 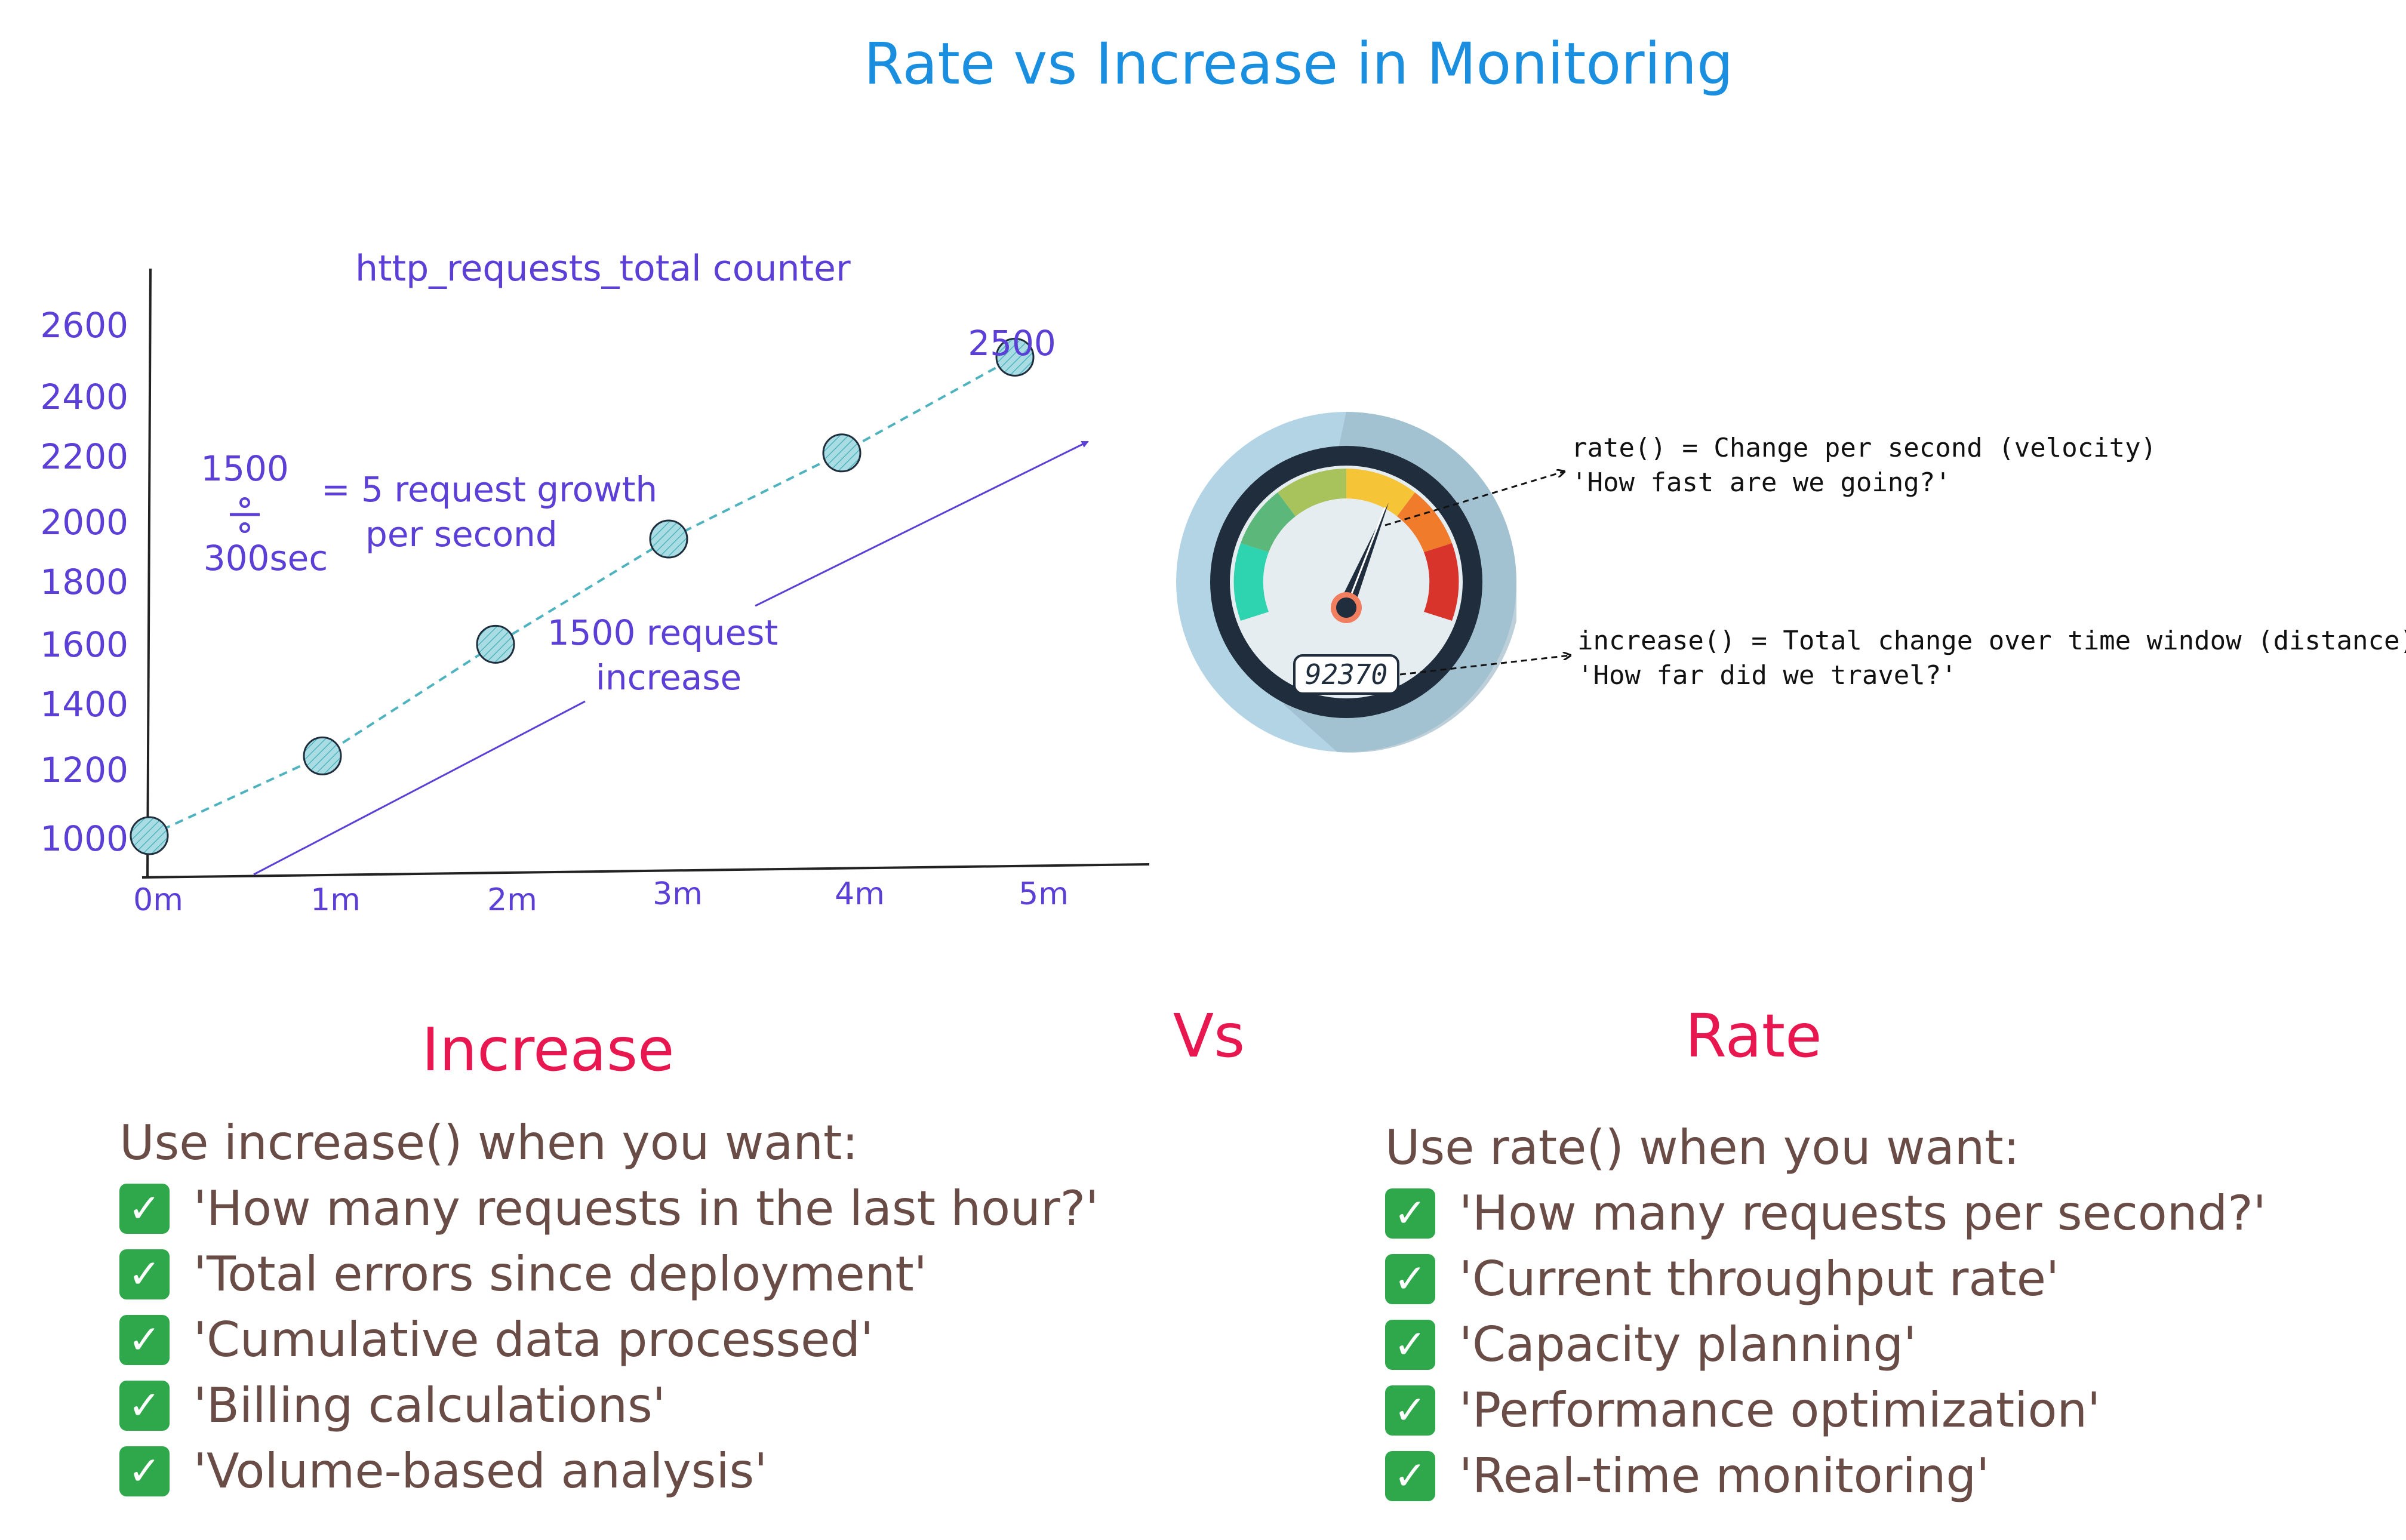 I want to click on point-value-label: 2500, so click(x=1012, y=343).